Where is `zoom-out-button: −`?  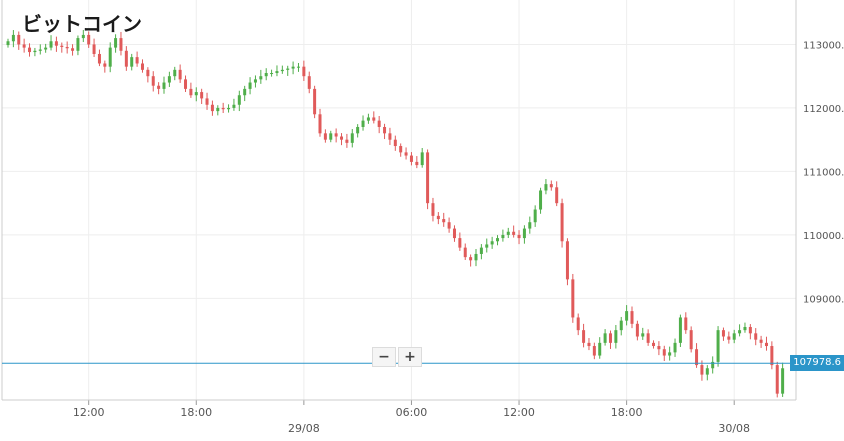
zoom-out-button: − is located at coordinates (384, 357).